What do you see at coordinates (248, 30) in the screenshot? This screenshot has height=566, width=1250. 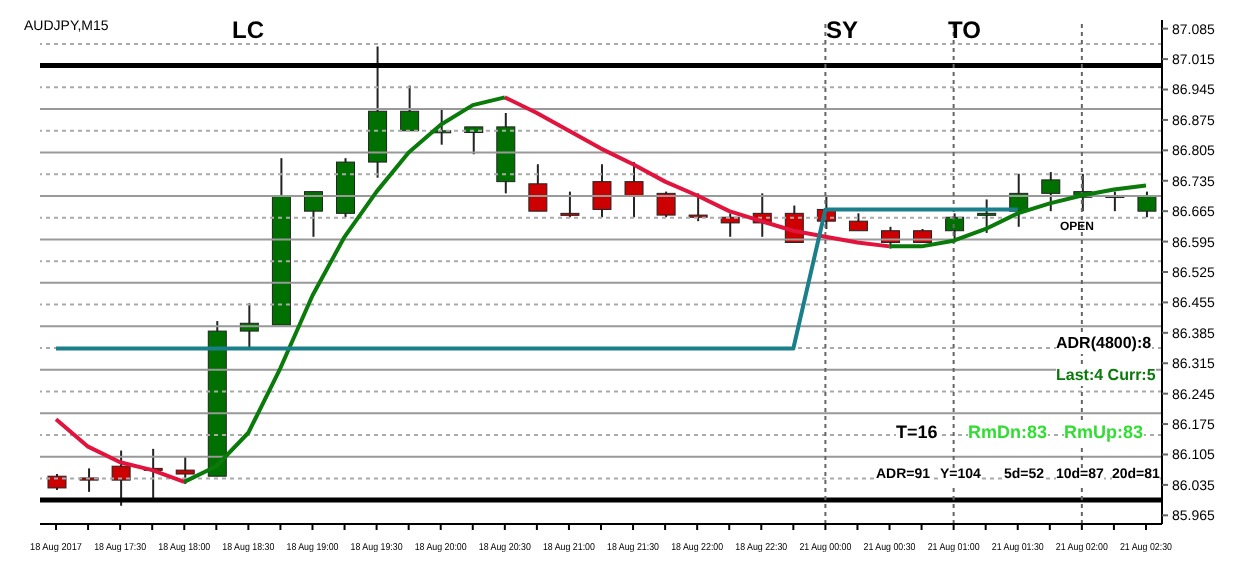 I see `annotation: LC` at bounding box center [248, 30].